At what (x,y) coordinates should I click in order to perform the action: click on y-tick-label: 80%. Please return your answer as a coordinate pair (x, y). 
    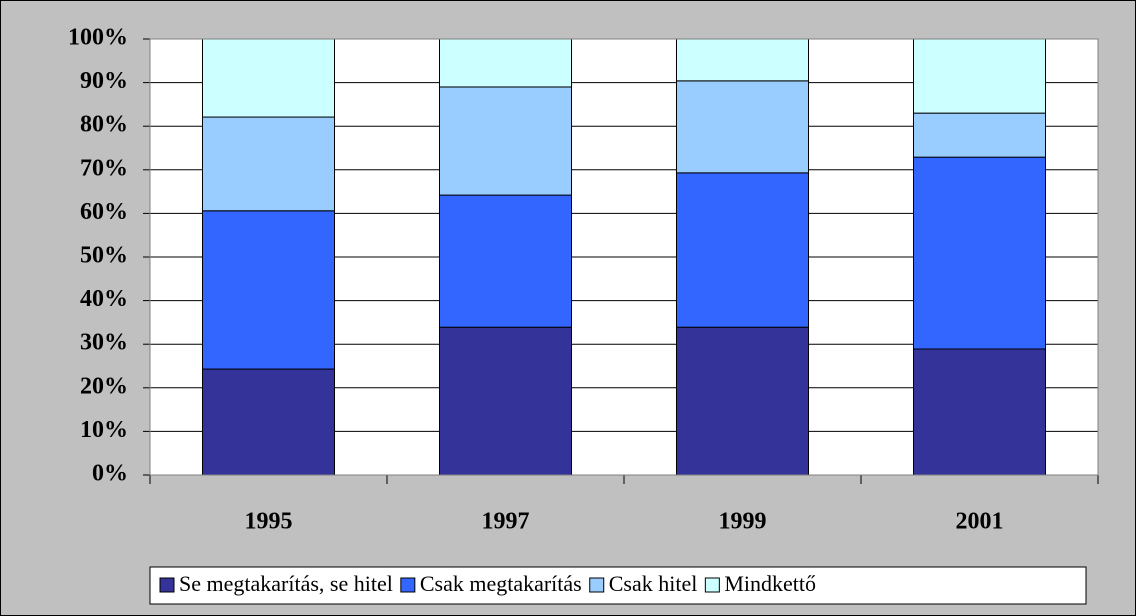
    Looking at the image, I should click on (104, 125).